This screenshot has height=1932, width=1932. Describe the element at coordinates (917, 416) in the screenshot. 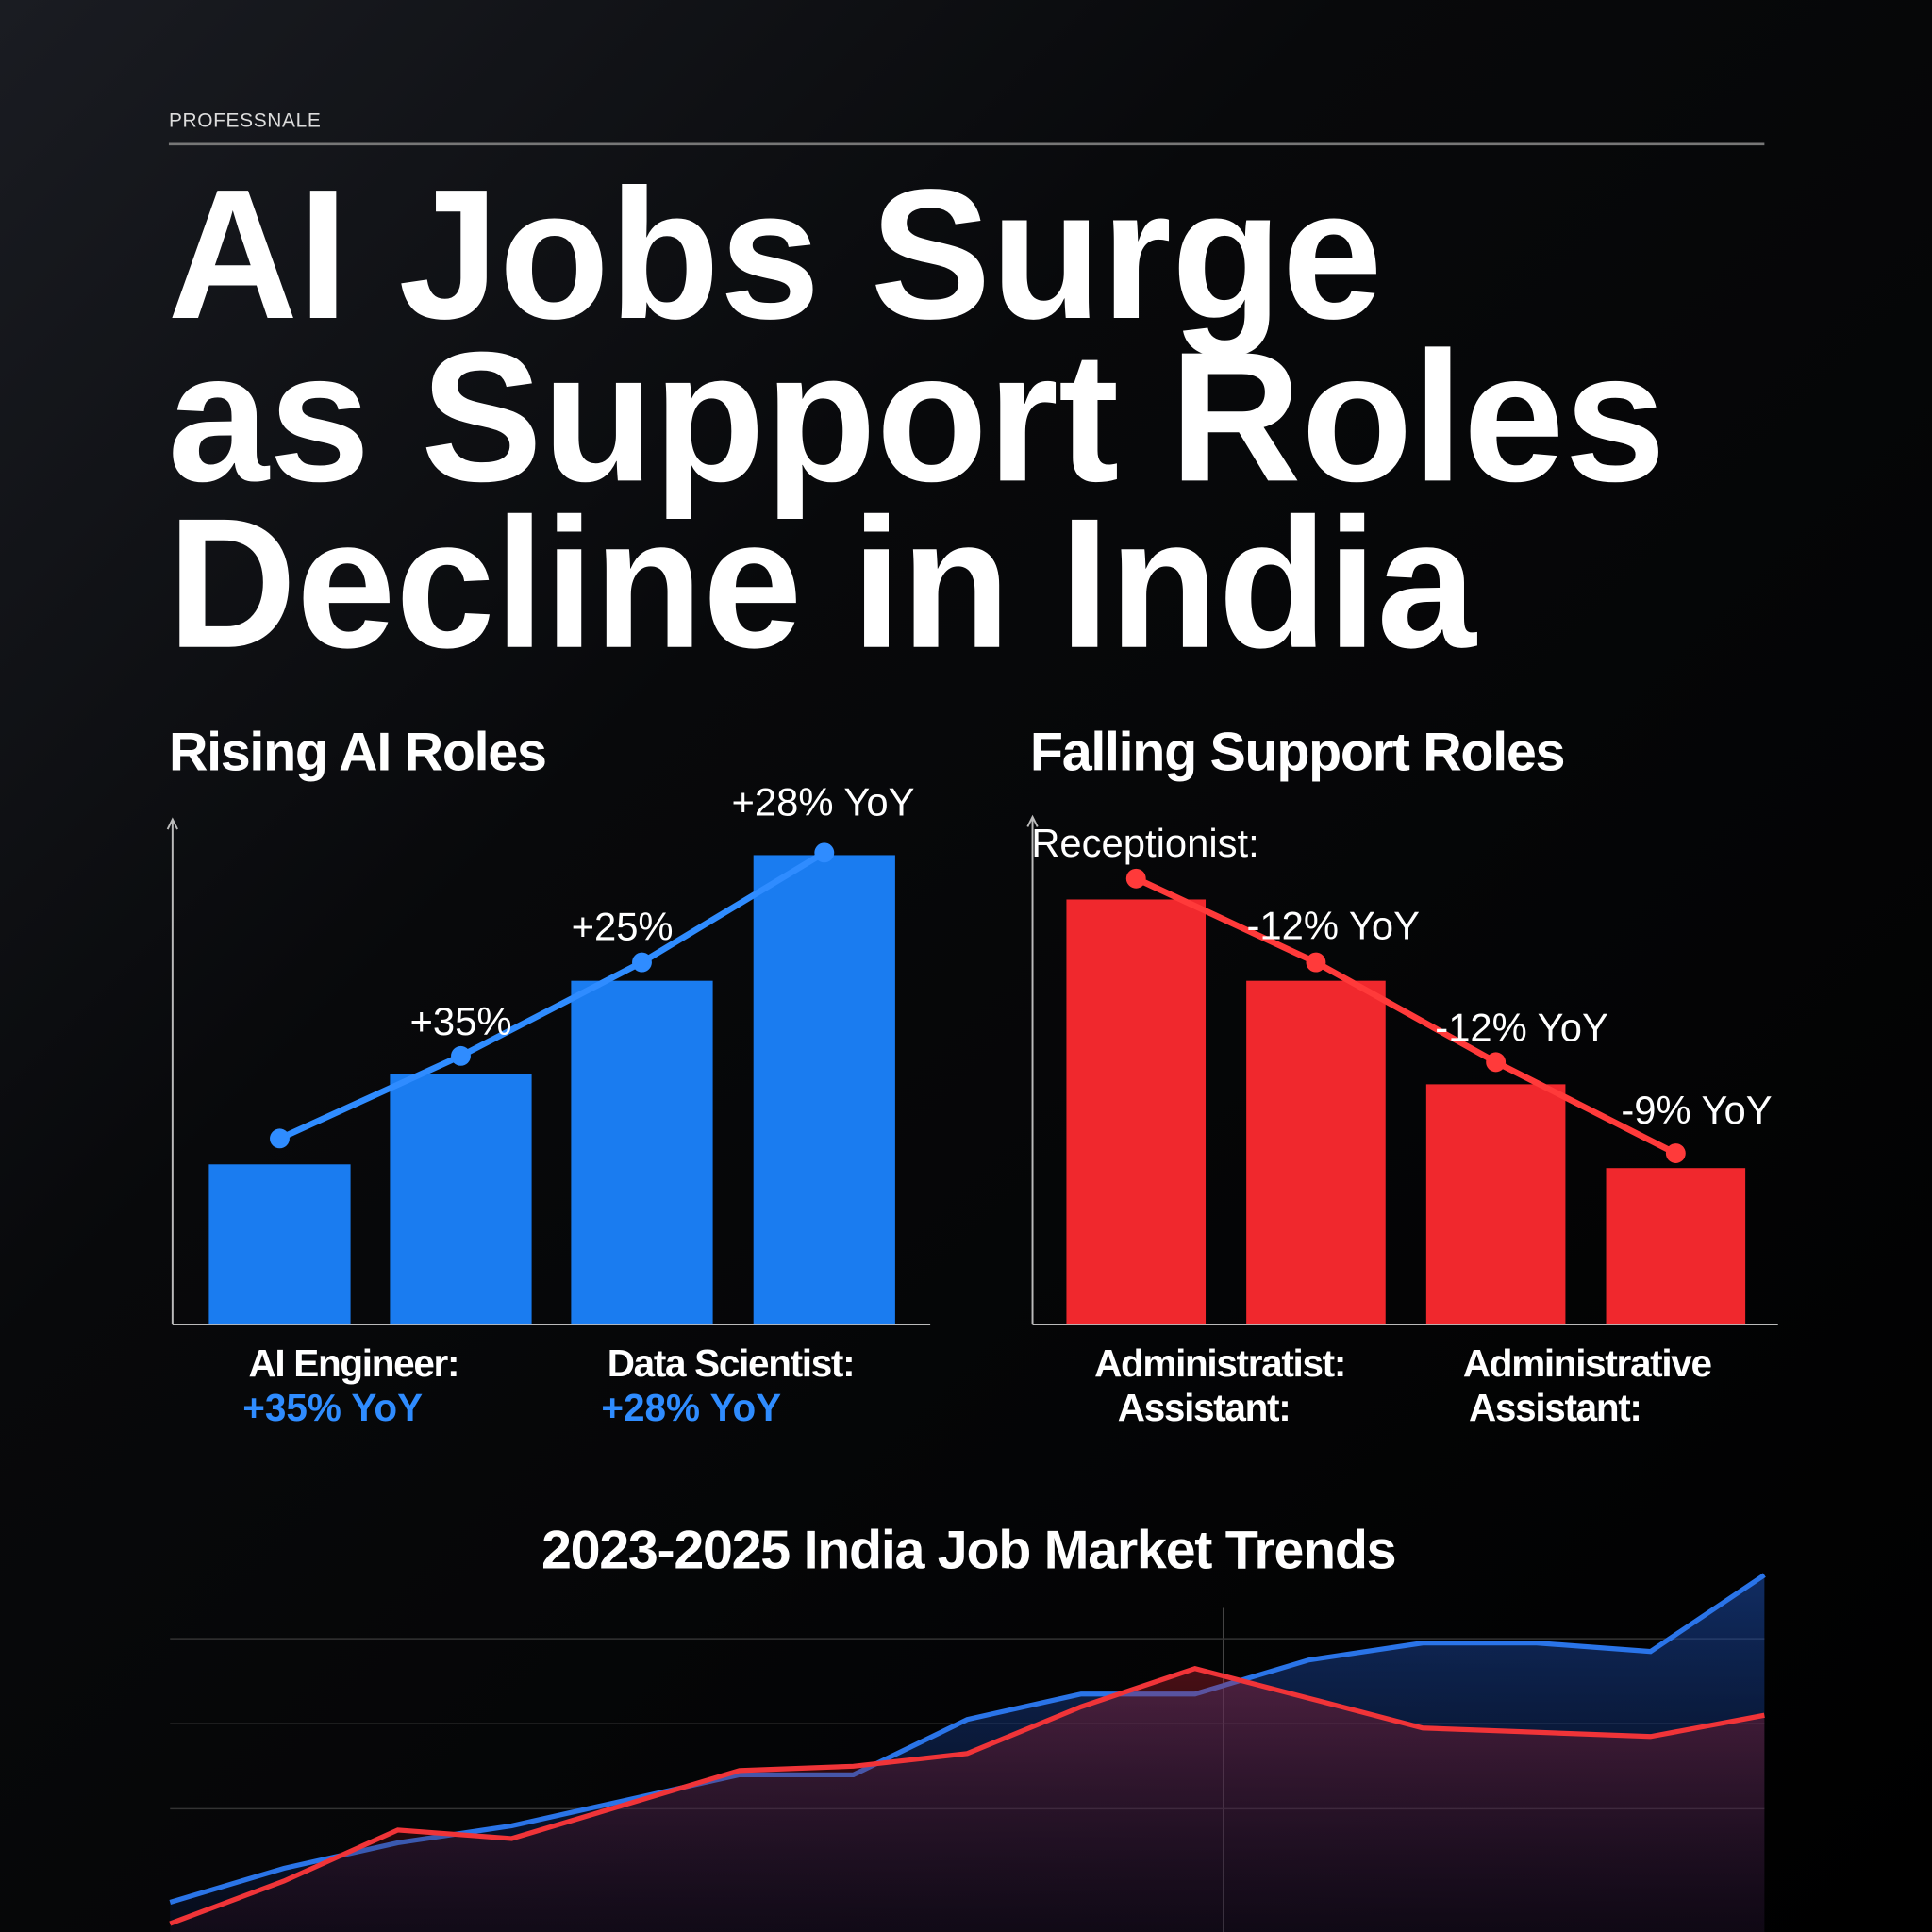

I see `headline-line: as Support Roles` at that location.